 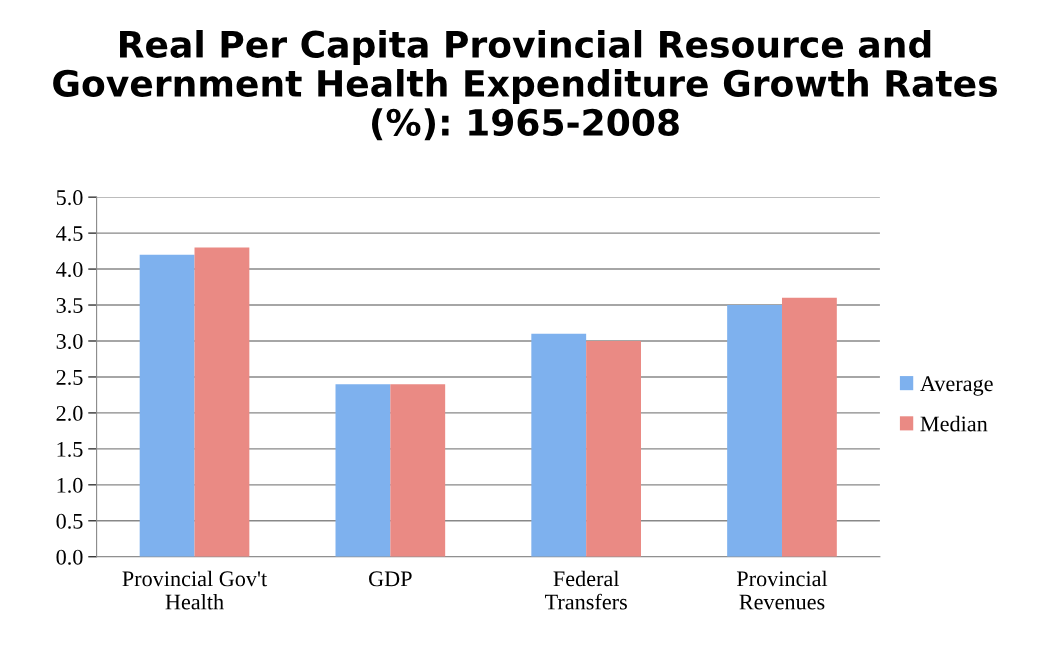 I want to click on y-tick-label: 1.5, so click(x=70, y=449).